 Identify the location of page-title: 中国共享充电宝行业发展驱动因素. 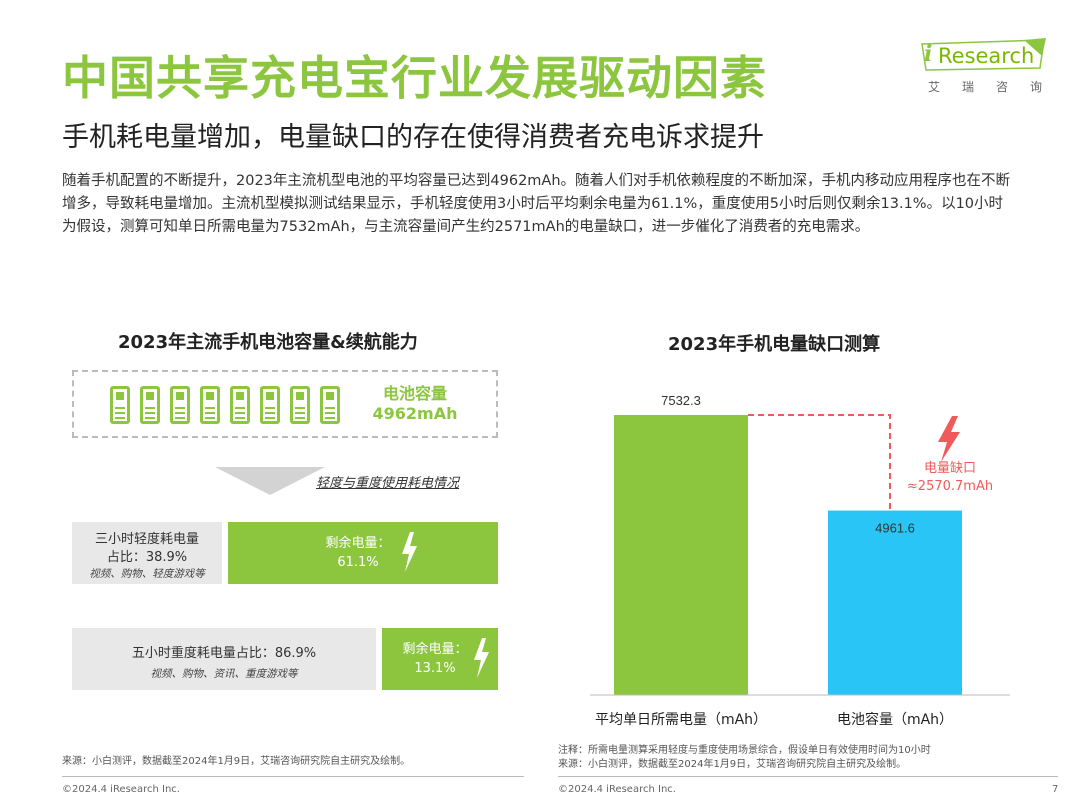
(414, 78).